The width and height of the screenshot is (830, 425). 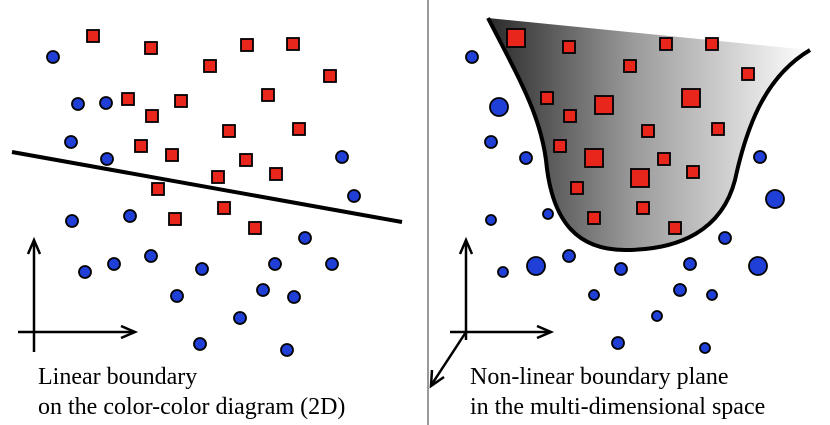 What do you see at coordinates (599, 377) in the screenshot?
I see `right-caption-line1: Non-linear boundary plane` at bounding box center [599, 377].